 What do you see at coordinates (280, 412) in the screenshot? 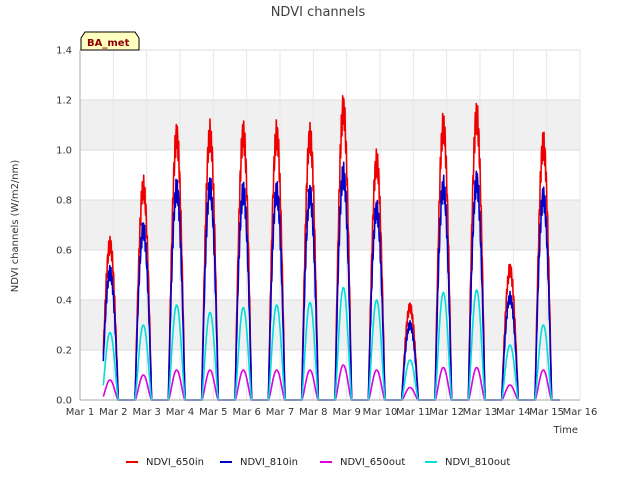
I see `x-tick-label: Mar 7` at bounding box center [280, 412].